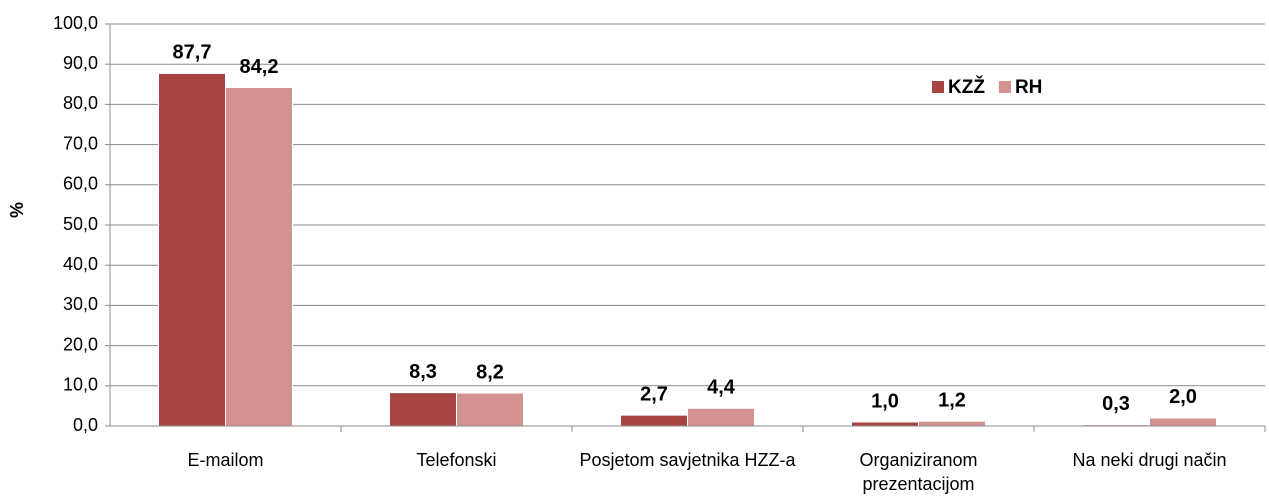  What do you see at coordinates (490, 372) in the screenshot?
I see `data-label: 8,2` at bounding box center [490, 372].